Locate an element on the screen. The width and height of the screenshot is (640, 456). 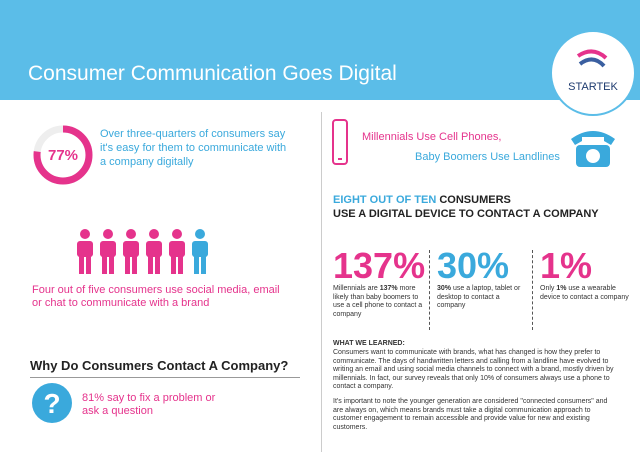
people-icons is located at coordinates (142, 251).